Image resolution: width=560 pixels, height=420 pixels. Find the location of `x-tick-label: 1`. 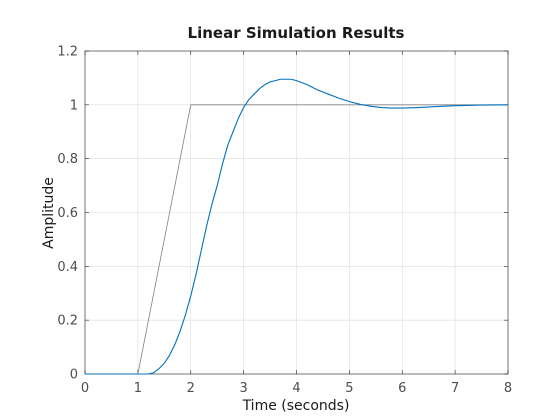

x-tick-label: 1 is located at coordinates (138, 388).